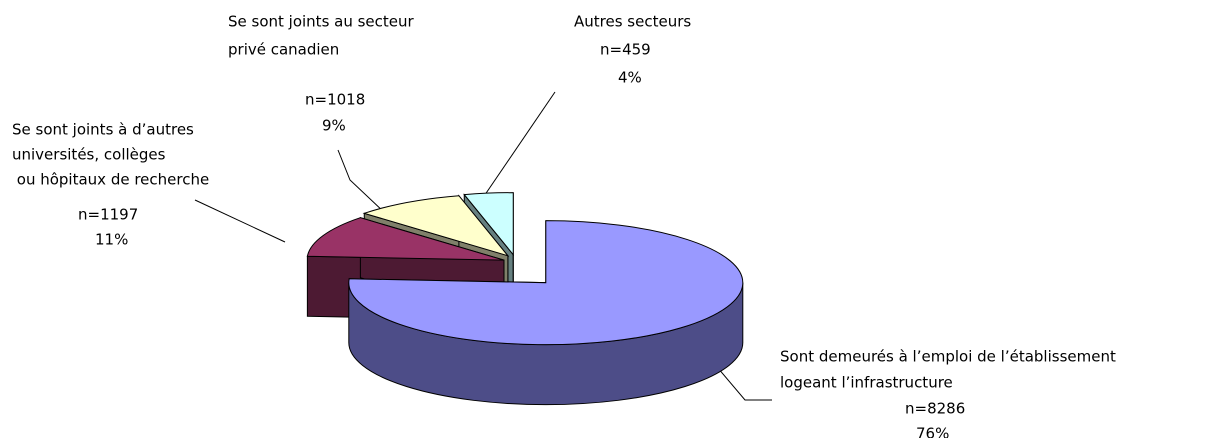 Image resolution: width=1212 pixels, height=438 pixels. What do you see at coordinates (283, 50) in the screenshot?
I see `slice-label: privé canadien` at bounding box center [283, 50].